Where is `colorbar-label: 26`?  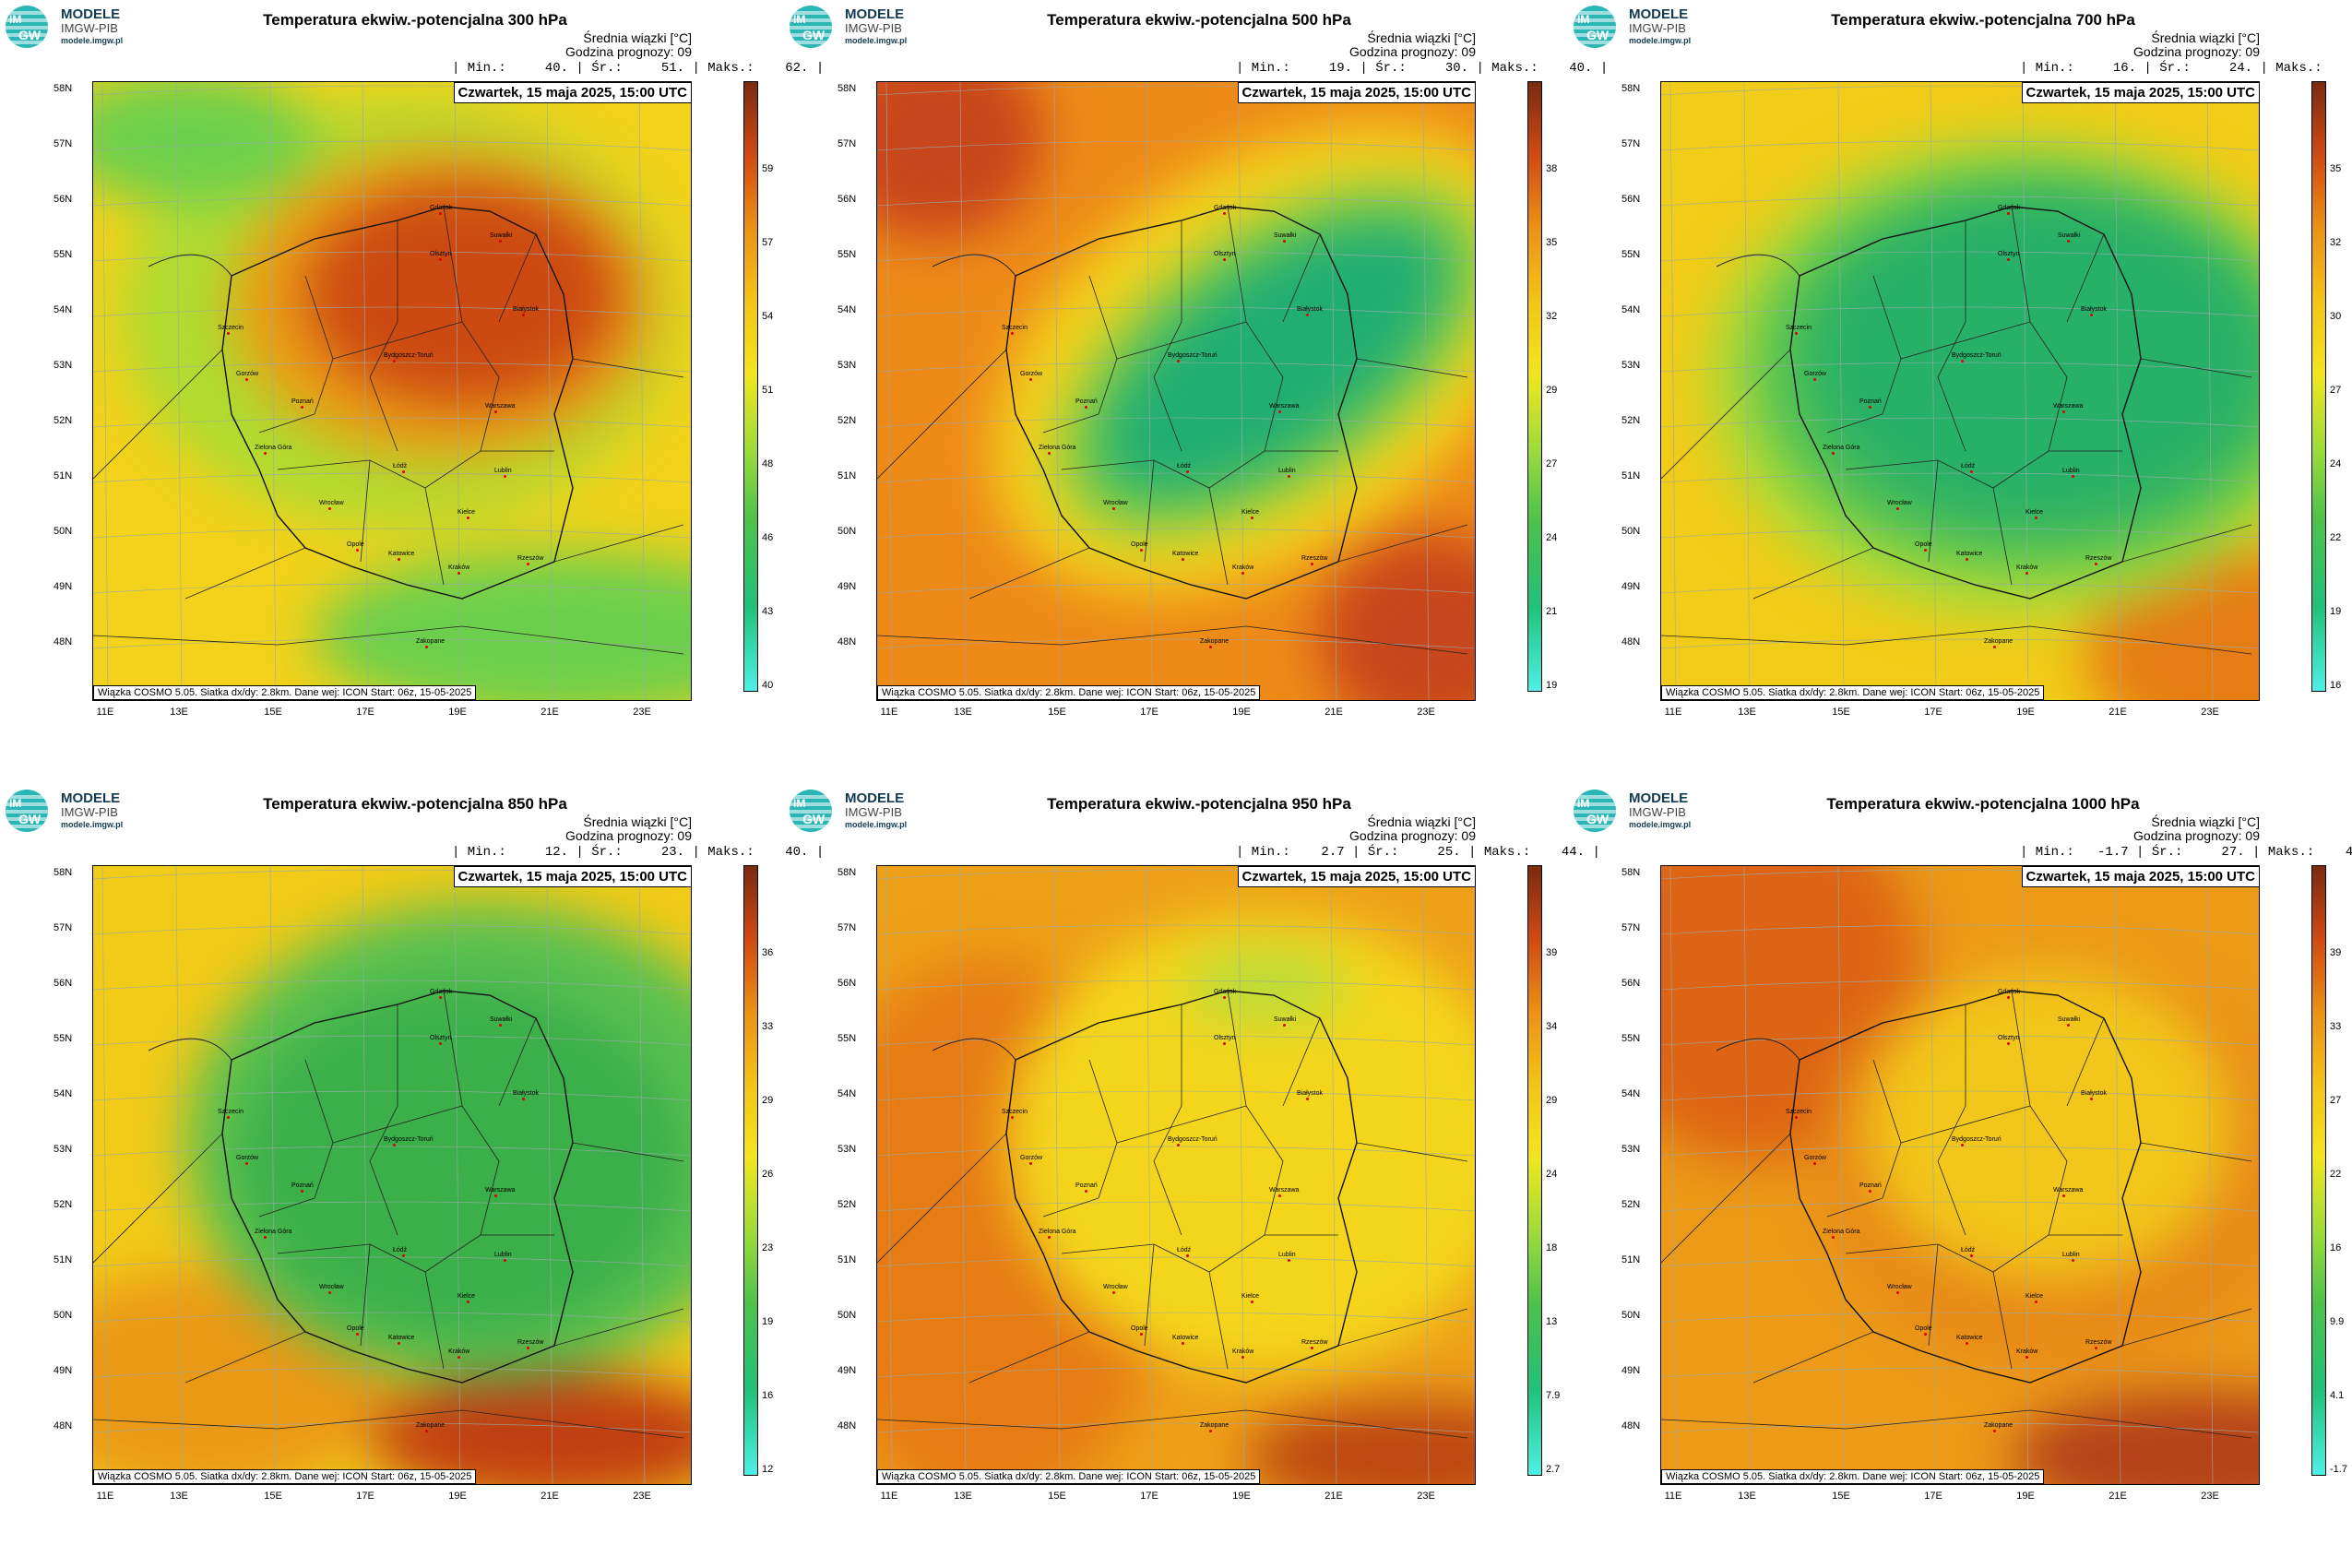
colorbar-label: 26 is located at coordinates (768, 1174).